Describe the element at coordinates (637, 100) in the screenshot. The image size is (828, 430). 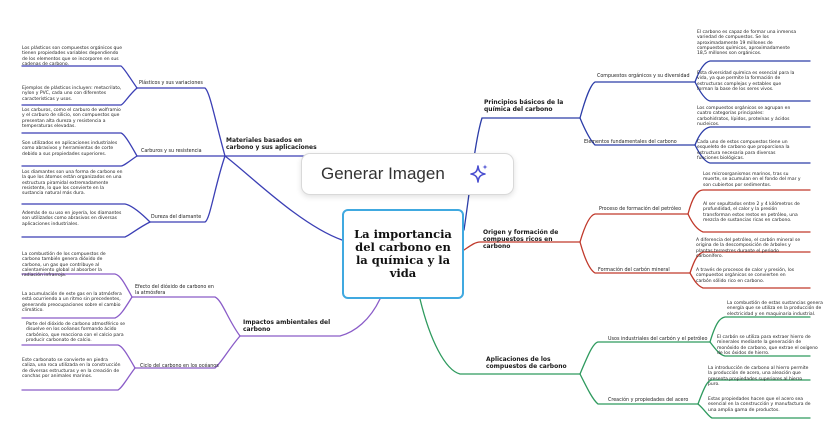
I see `edge-principios-compuestos` at that location.